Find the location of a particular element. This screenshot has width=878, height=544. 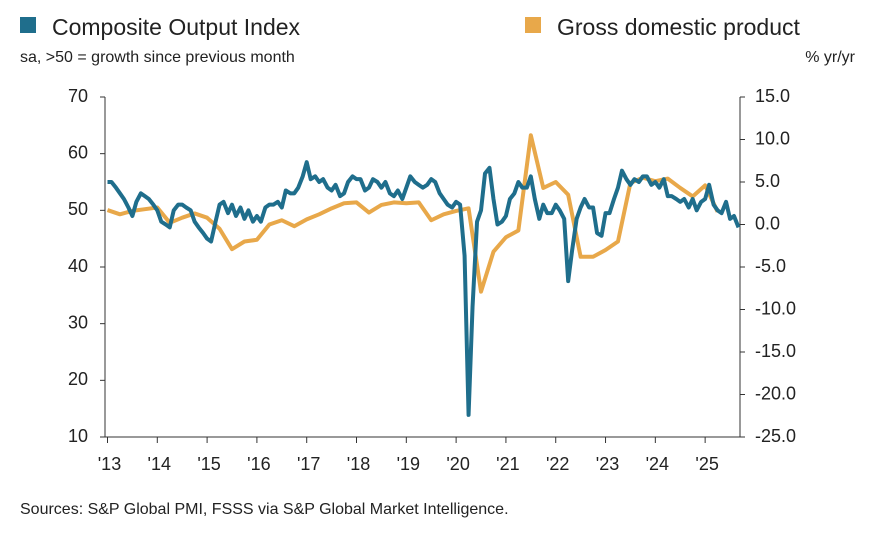

y-tick-label: 40 is located at coordinates (78, 266).